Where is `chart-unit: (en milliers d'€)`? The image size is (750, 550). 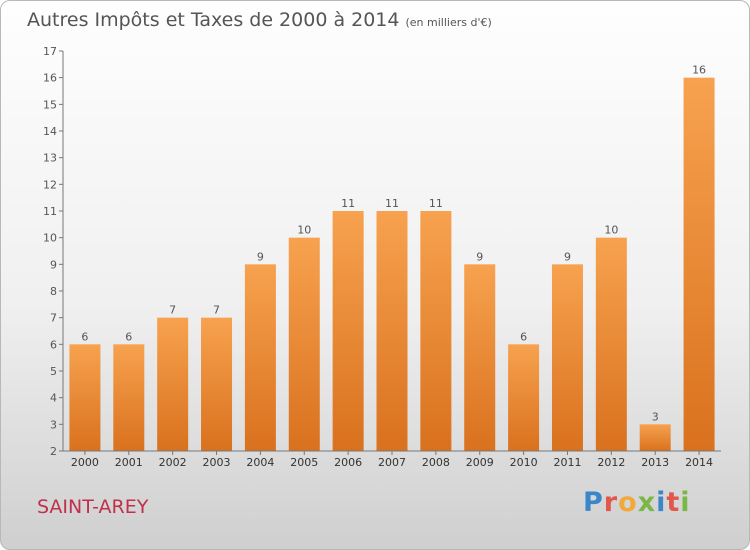
chart-unit: (en milliers d'€) is located at coordinates (448, 22).